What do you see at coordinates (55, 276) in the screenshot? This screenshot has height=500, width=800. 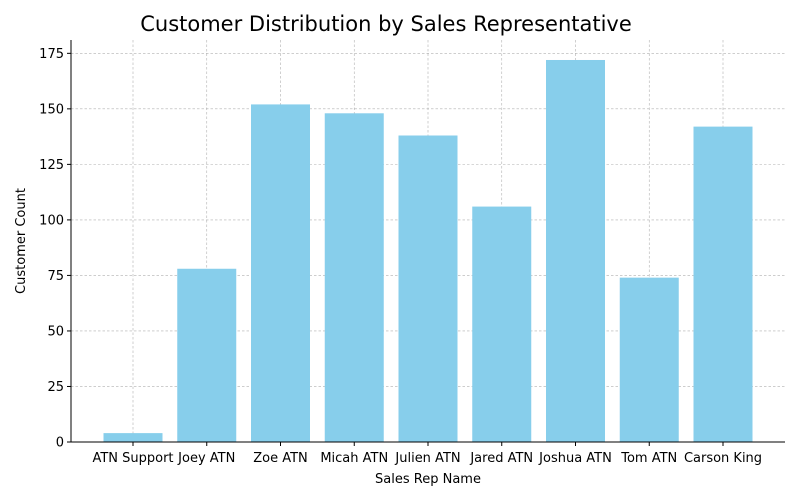 I see `y-tick-label: 75` at bounding box center [55, 276].